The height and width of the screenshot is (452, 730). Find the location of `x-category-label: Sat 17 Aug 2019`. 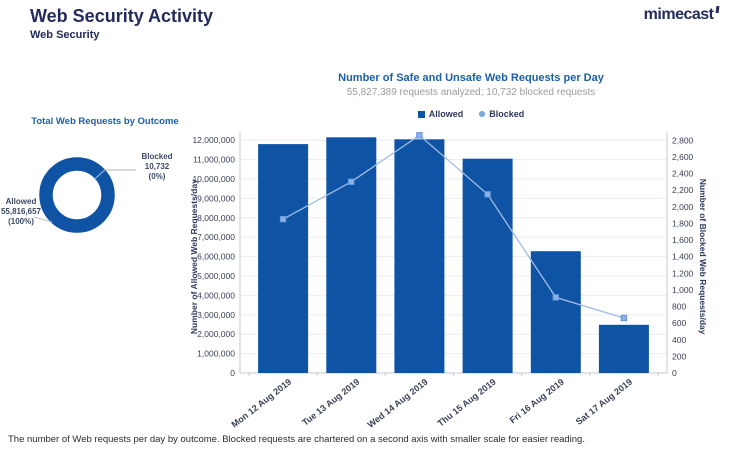

x-category-label: Sat 17 Aug 2019 is located at coordinates (604, 402).